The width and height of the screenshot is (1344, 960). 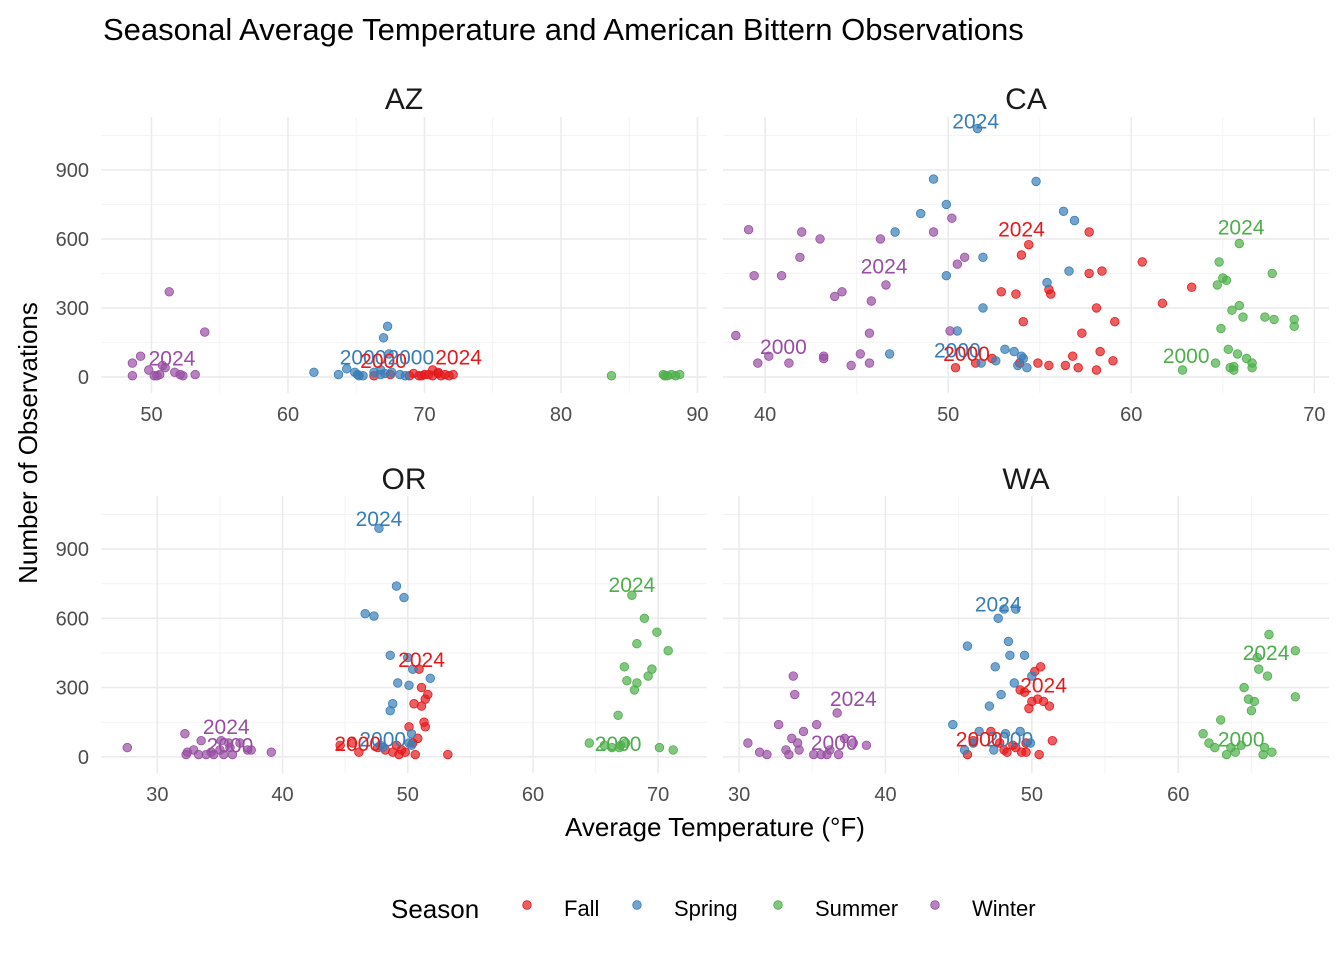 What do you see at coordinates (715, 827) in the screenshot?
I see `x-axis-title: Average Temperature (°F)` at bounding box center [715, 827].